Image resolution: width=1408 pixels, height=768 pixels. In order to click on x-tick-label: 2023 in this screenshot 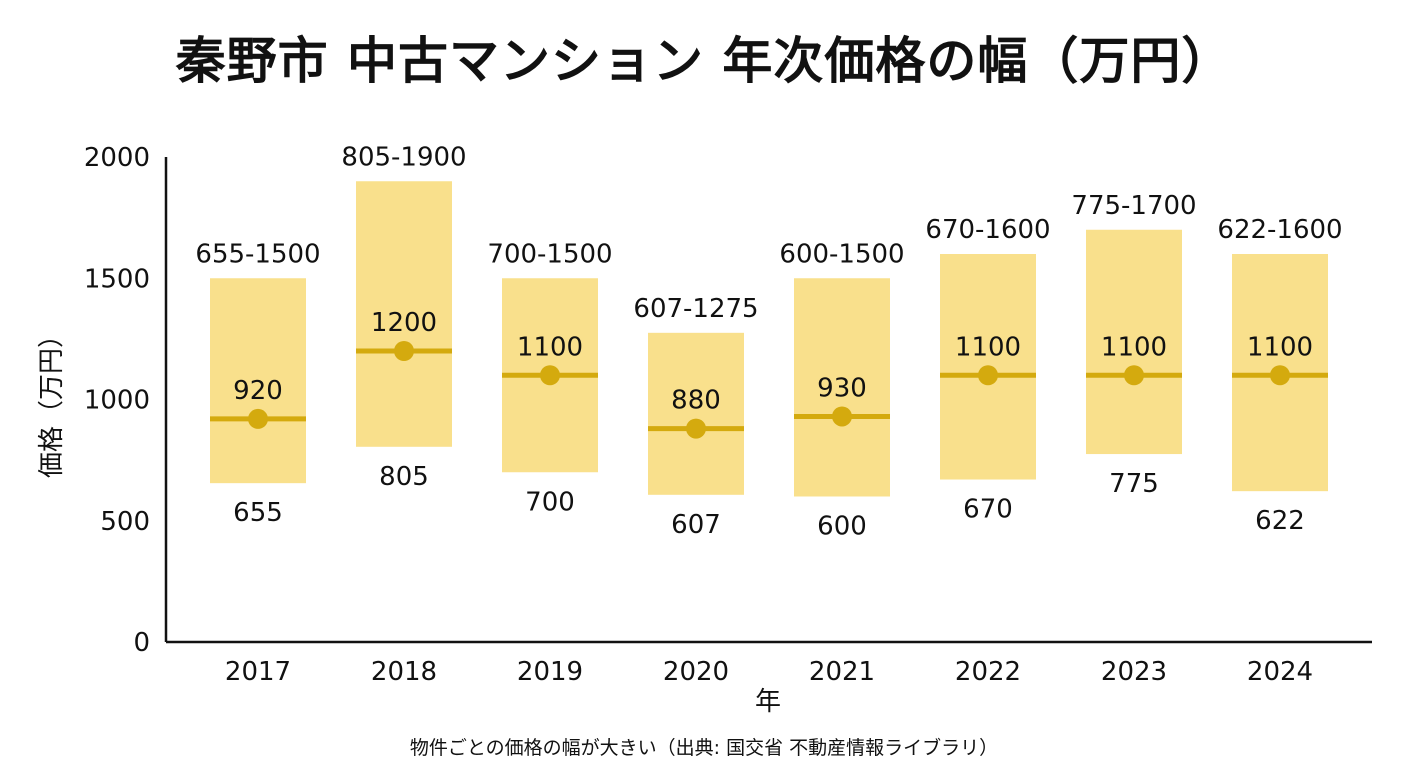, I will do `click(1134, 672)`.